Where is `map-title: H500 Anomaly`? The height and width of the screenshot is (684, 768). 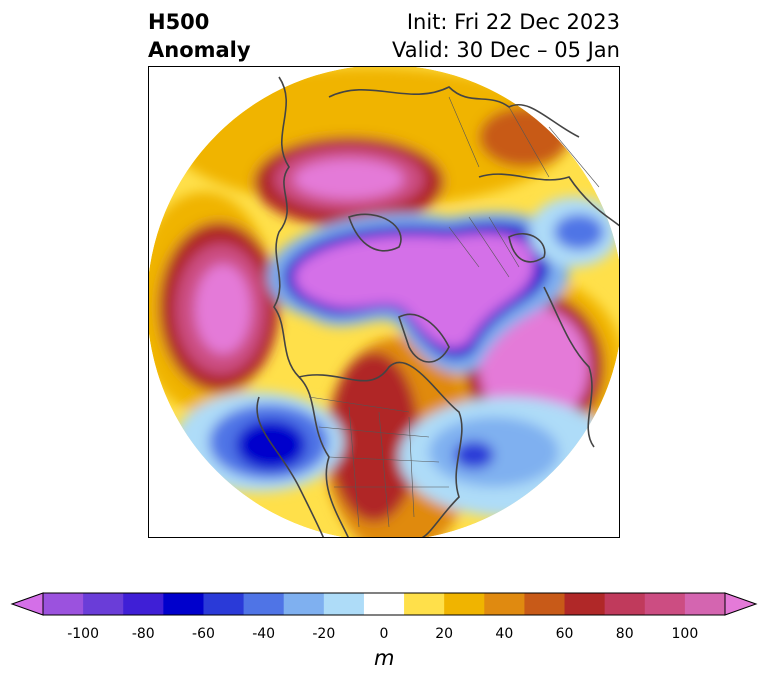
map-title: H500 Anomaly is located at coordinates (199, 36).